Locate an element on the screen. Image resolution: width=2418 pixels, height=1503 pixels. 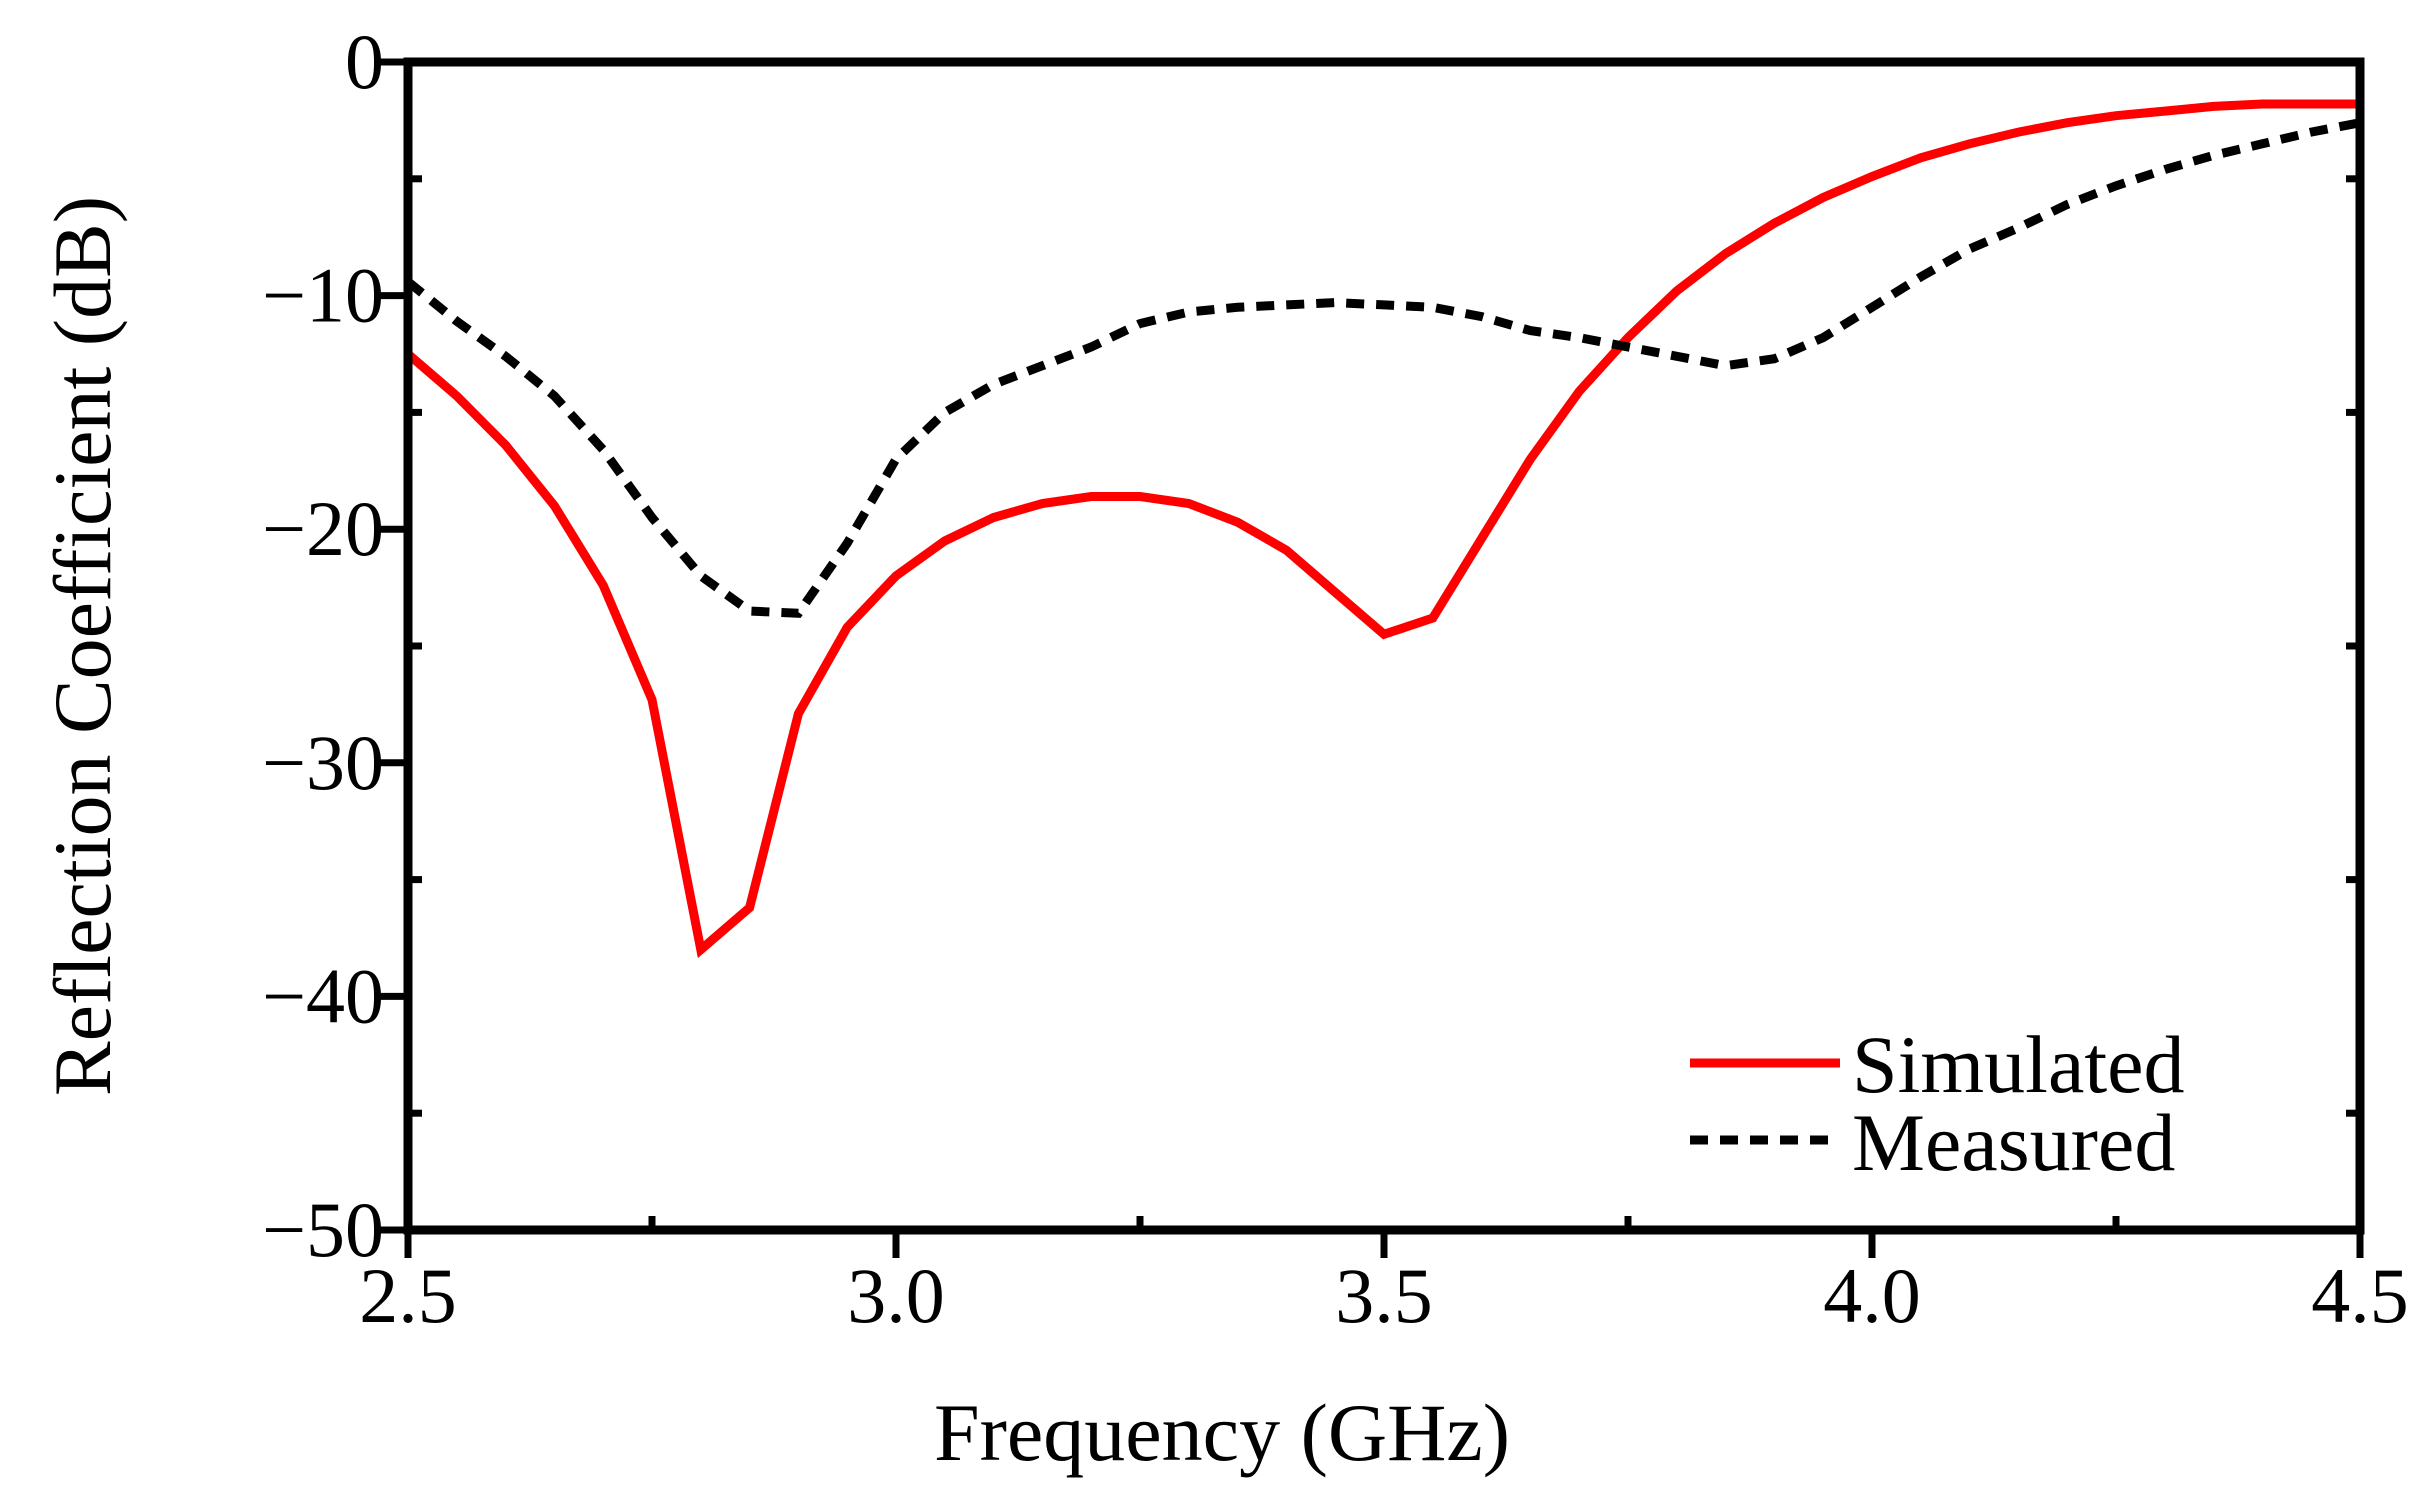
x-tick-label: 3.0 is located at coordinates (896, 1295).